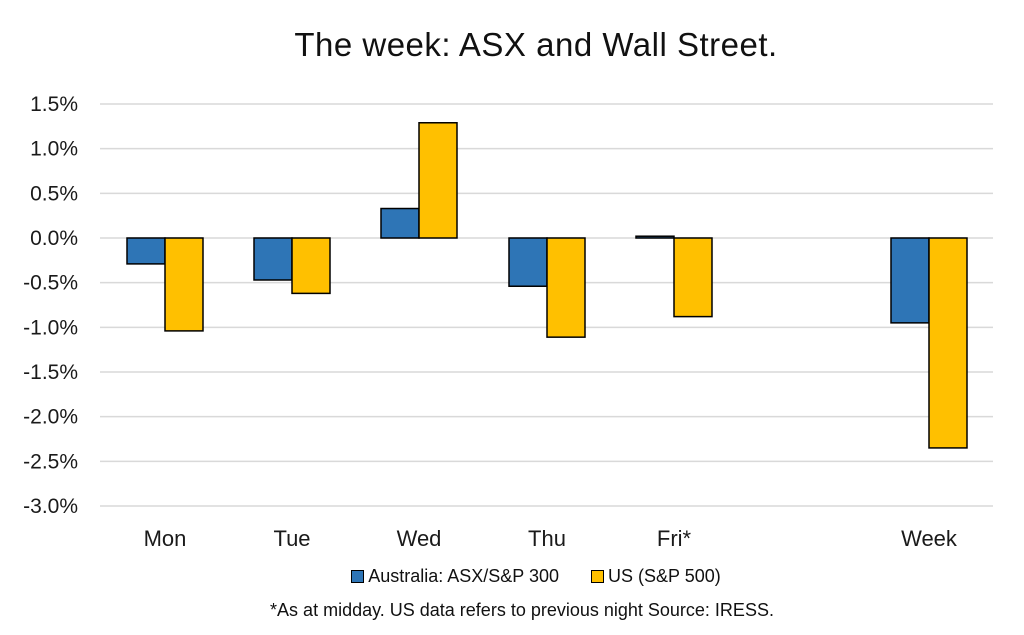 The height and width of the screenshot is (635, 1024). What do you see at coordinates (54, 149) in the screenshot?
I see `y-tick-label: 1.0%` at bounding box center [54, 149].